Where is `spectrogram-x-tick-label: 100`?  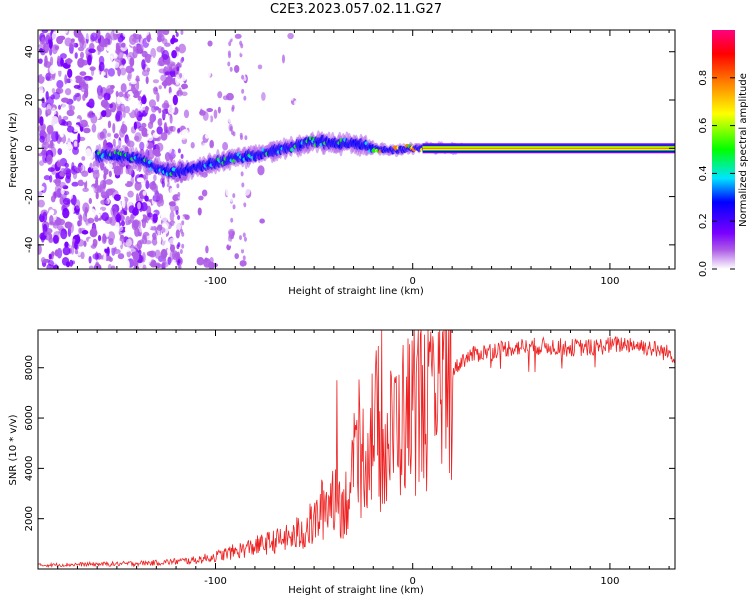 spectrogram-x-tick-label: 100 is located at coordinates (609, 281).